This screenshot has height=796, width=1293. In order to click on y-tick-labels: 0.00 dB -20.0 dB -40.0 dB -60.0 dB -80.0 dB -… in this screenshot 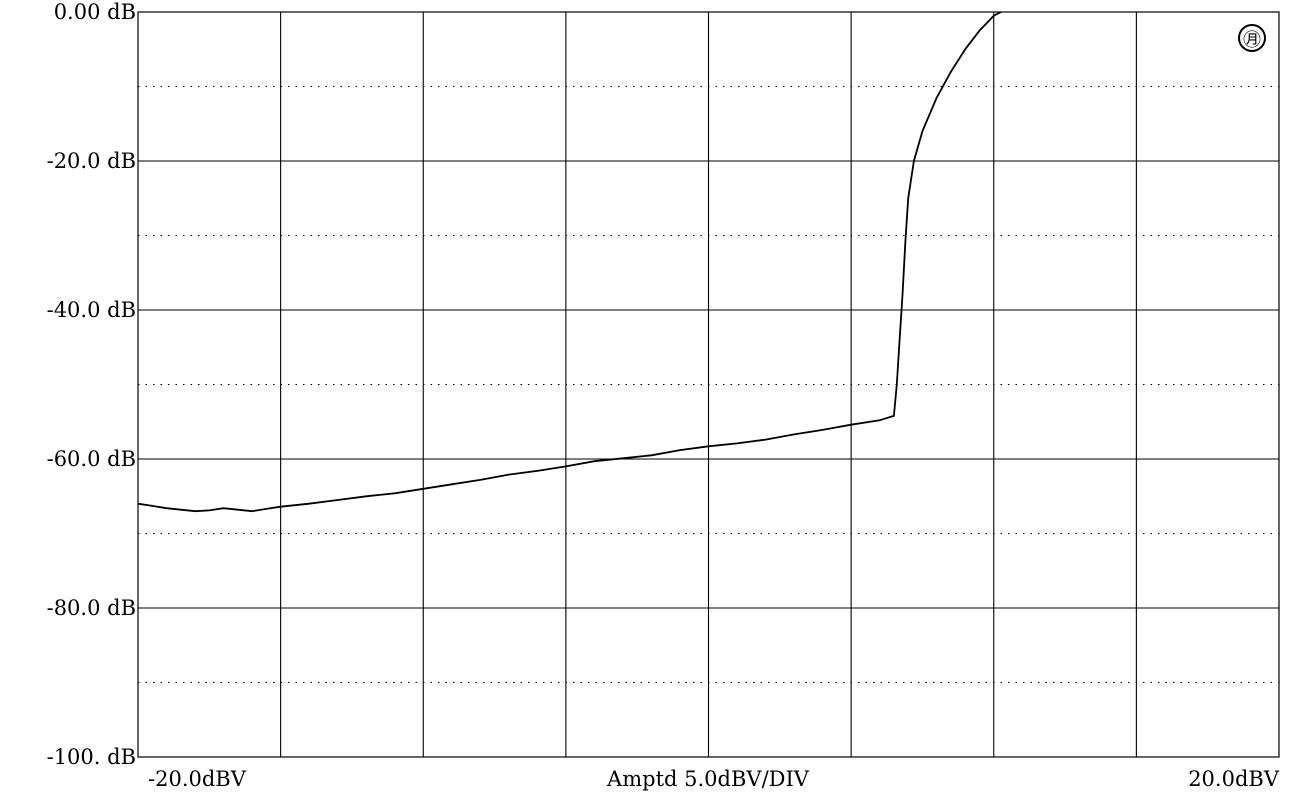, I will do `click(91, 384)`.